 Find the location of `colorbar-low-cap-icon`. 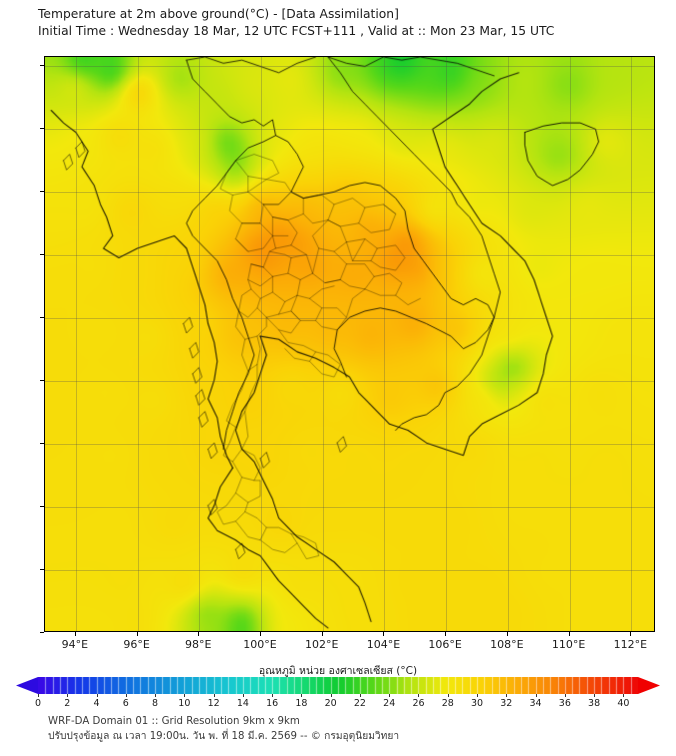

colorbar-low-cap-icon is located at coordinates (27, 685).